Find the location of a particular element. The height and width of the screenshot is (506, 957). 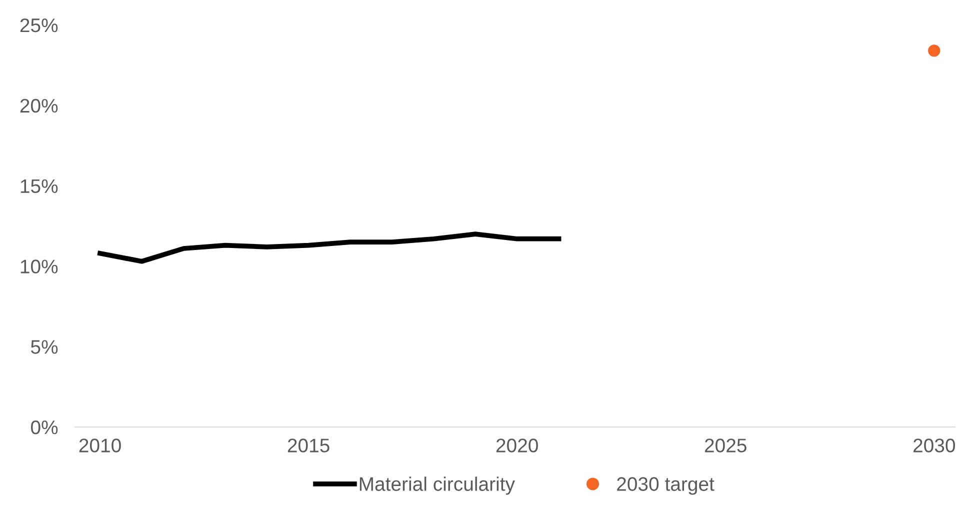

x-tick-label: 2025 is located at coordinates (725, 445).